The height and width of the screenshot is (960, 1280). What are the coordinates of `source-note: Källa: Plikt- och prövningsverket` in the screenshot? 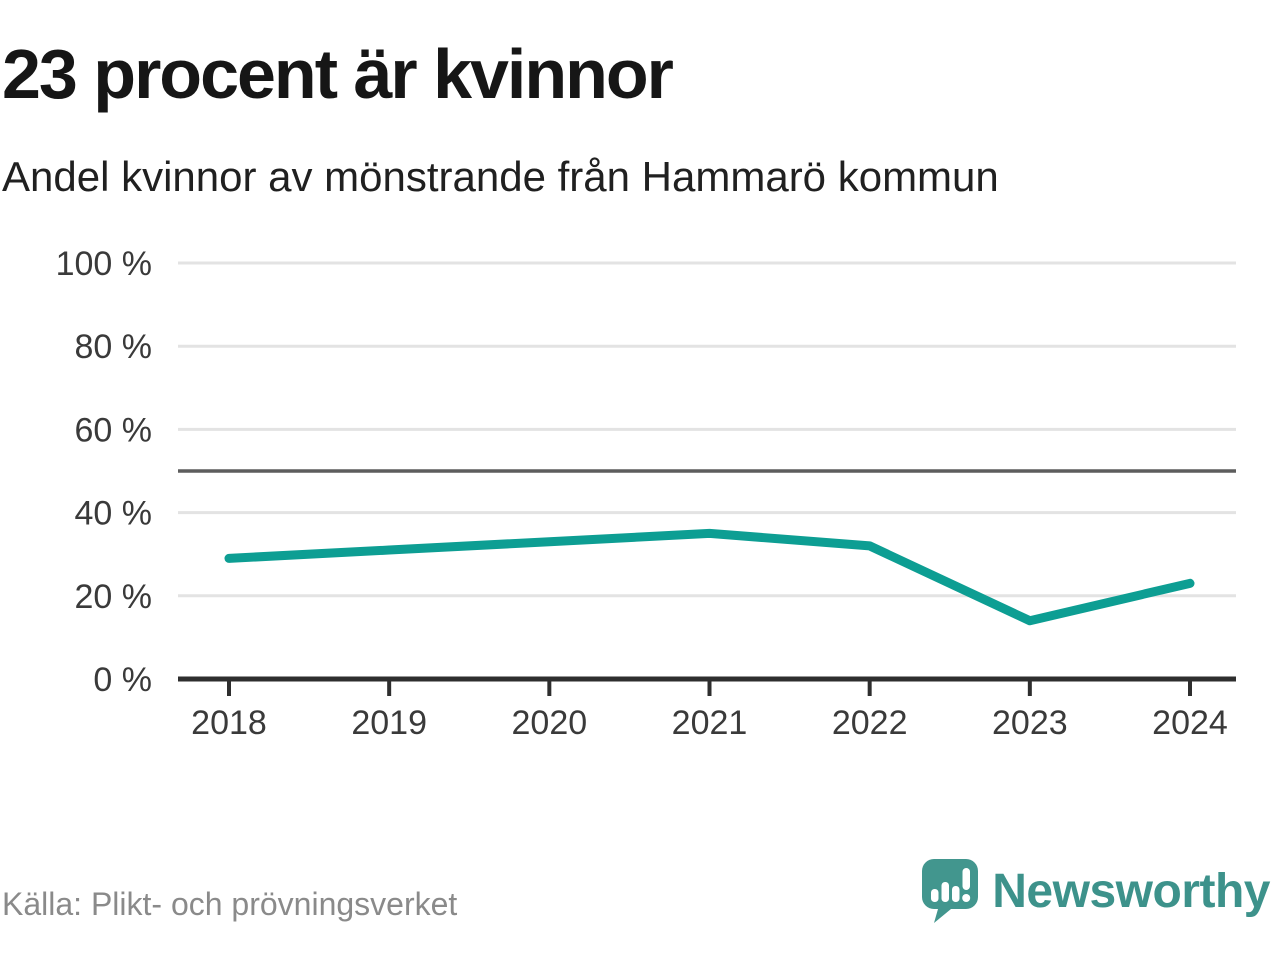 It's located at (230, 904).